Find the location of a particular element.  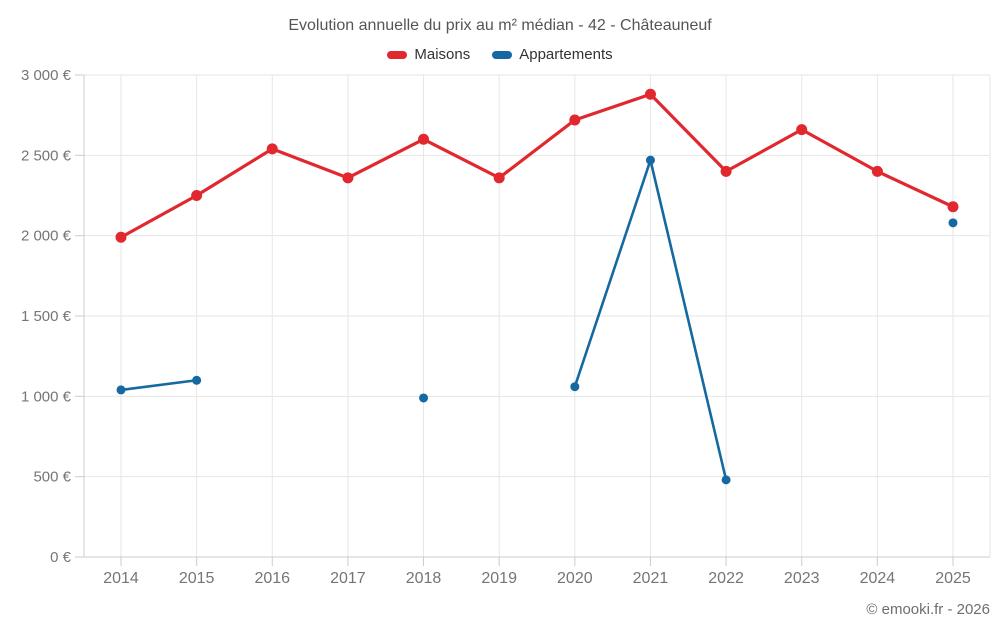

maisons-swatch is located at coordinates (397, 54).